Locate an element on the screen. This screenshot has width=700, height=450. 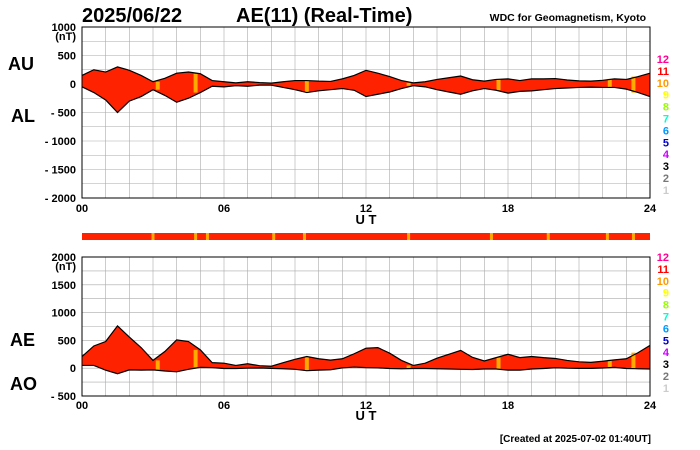
quality-strip is located at coordinates (366, 236).